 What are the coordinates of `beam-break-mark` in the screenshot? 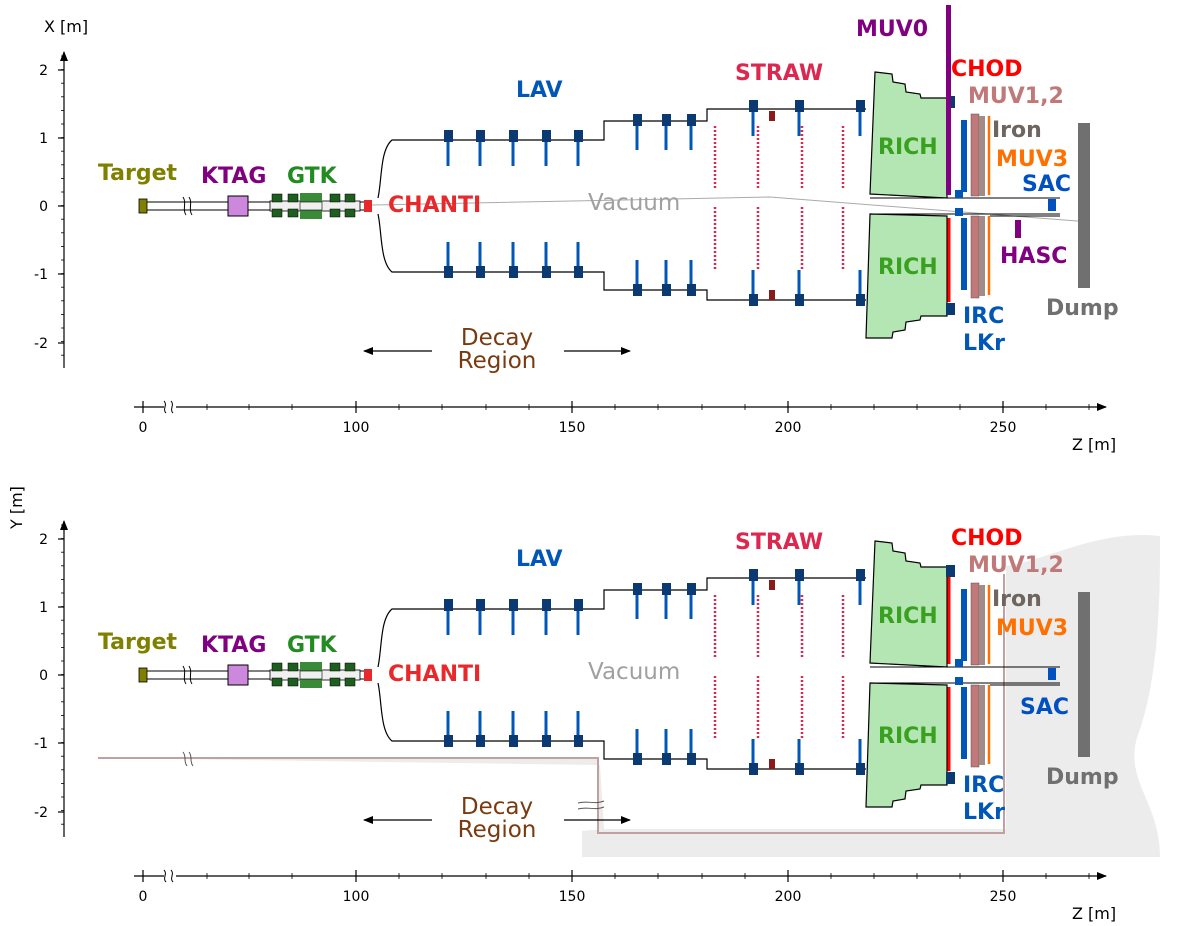 It's located at (187, 675).